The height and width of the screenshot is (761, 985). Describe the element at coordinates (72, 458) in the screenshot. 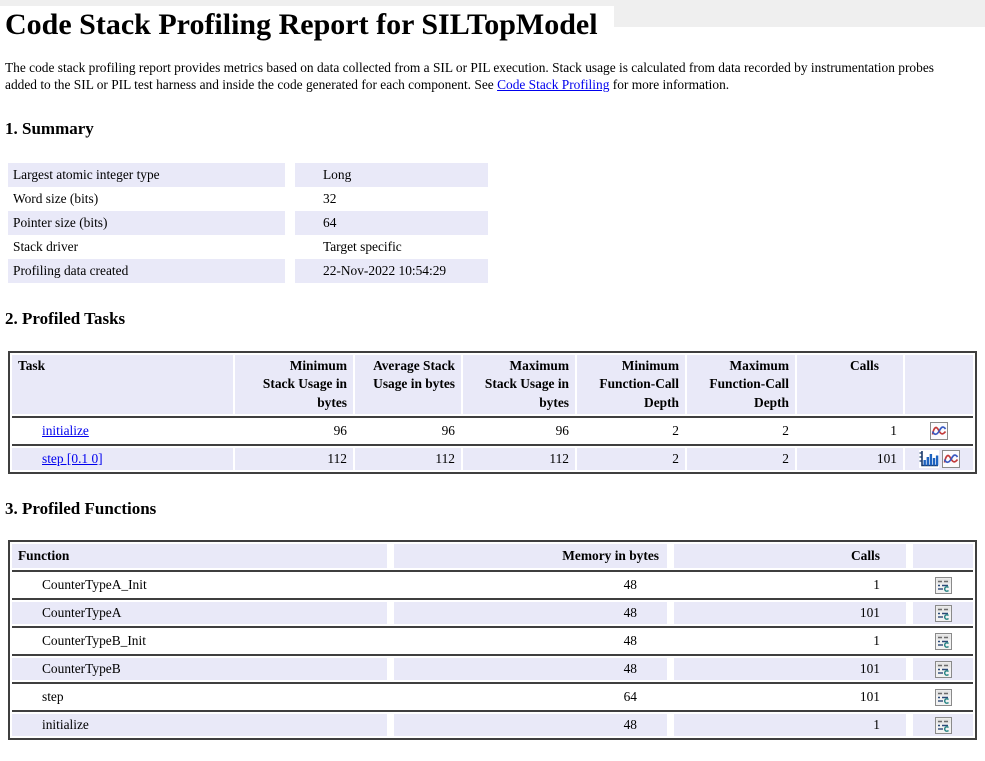

I see `task-link-step: step [0.1 0]` at that location.